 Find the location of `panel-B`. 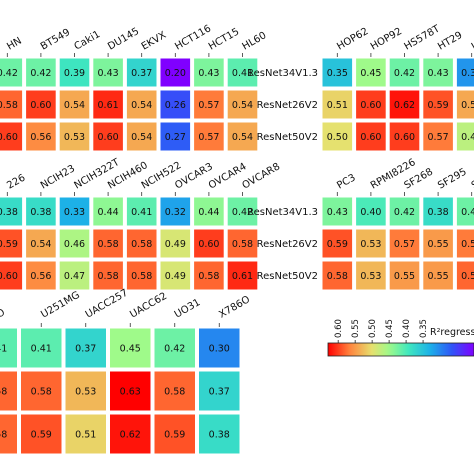

panel-B is located at coordinates (397, 104).